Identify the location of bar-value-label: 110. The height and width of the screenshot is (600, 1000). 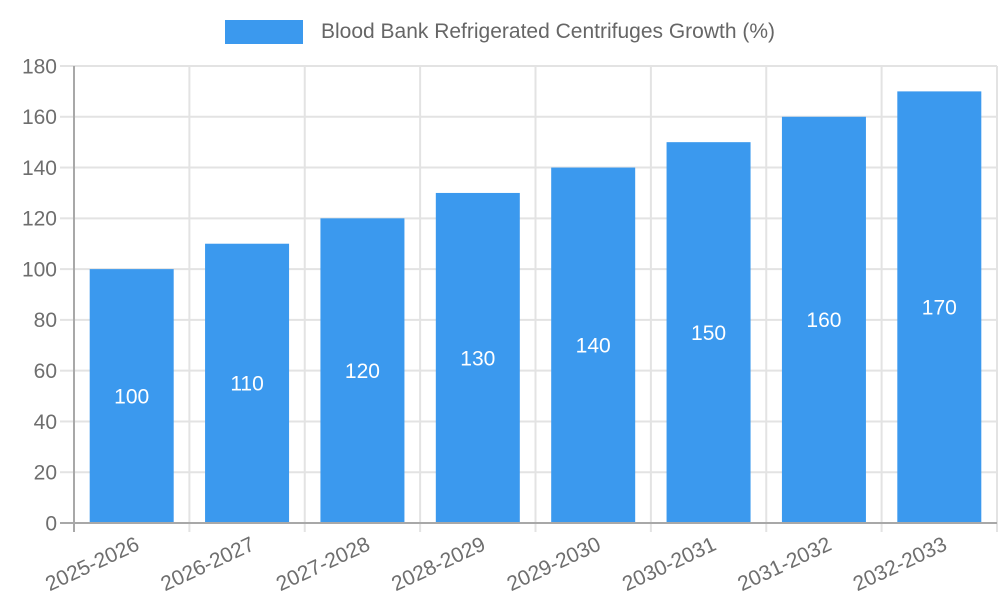
(246, 384).